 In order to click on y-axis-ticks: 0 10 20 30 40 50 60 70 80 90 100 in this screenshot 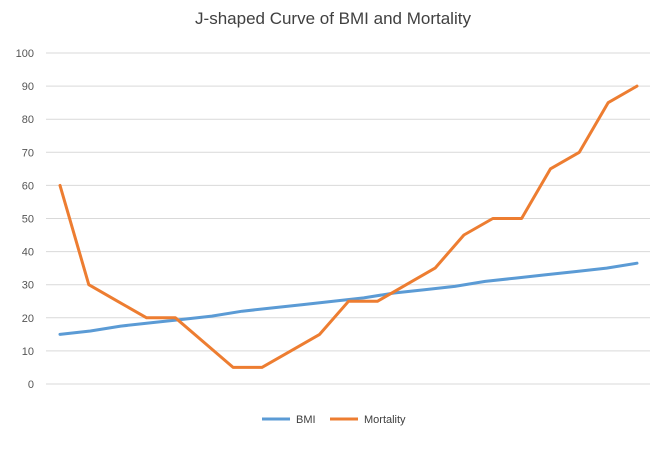, I will do `click(25, 219)`.